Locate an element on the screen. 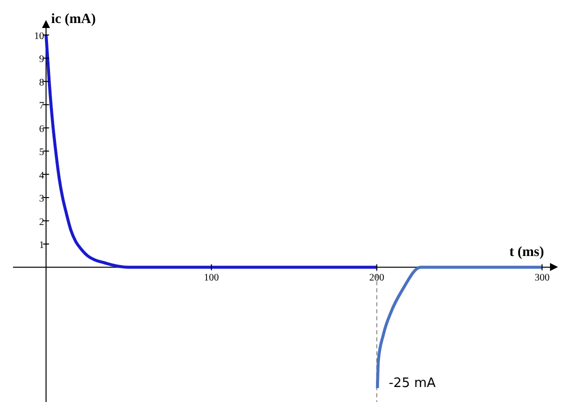 This screenshot has width=566, height=414. x-tick-label: 100 is located at coordinates (211, 278).